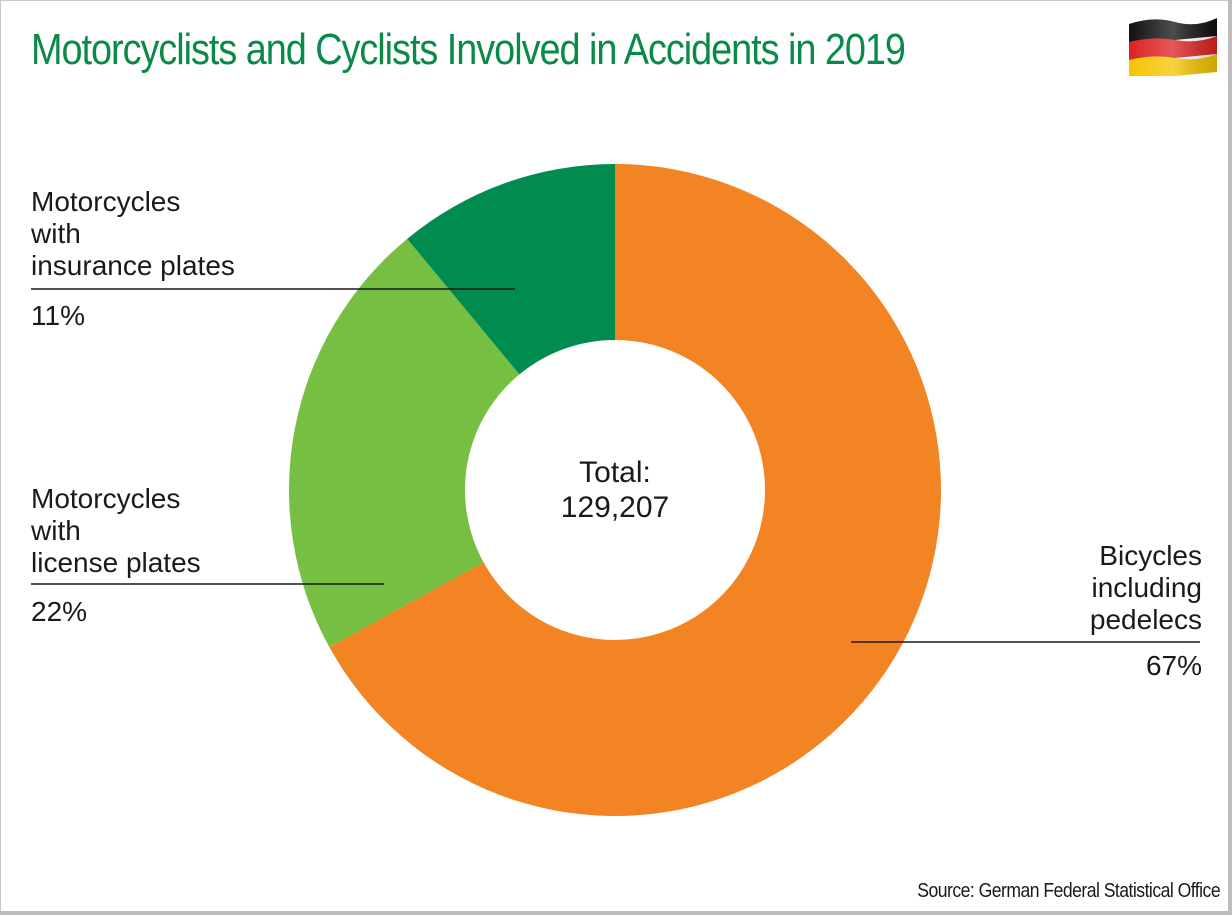  What do you see at coordinates (404, 443) in the screenshot?
I see `donut-slice-license-plates` at bounding box center [404, 443].